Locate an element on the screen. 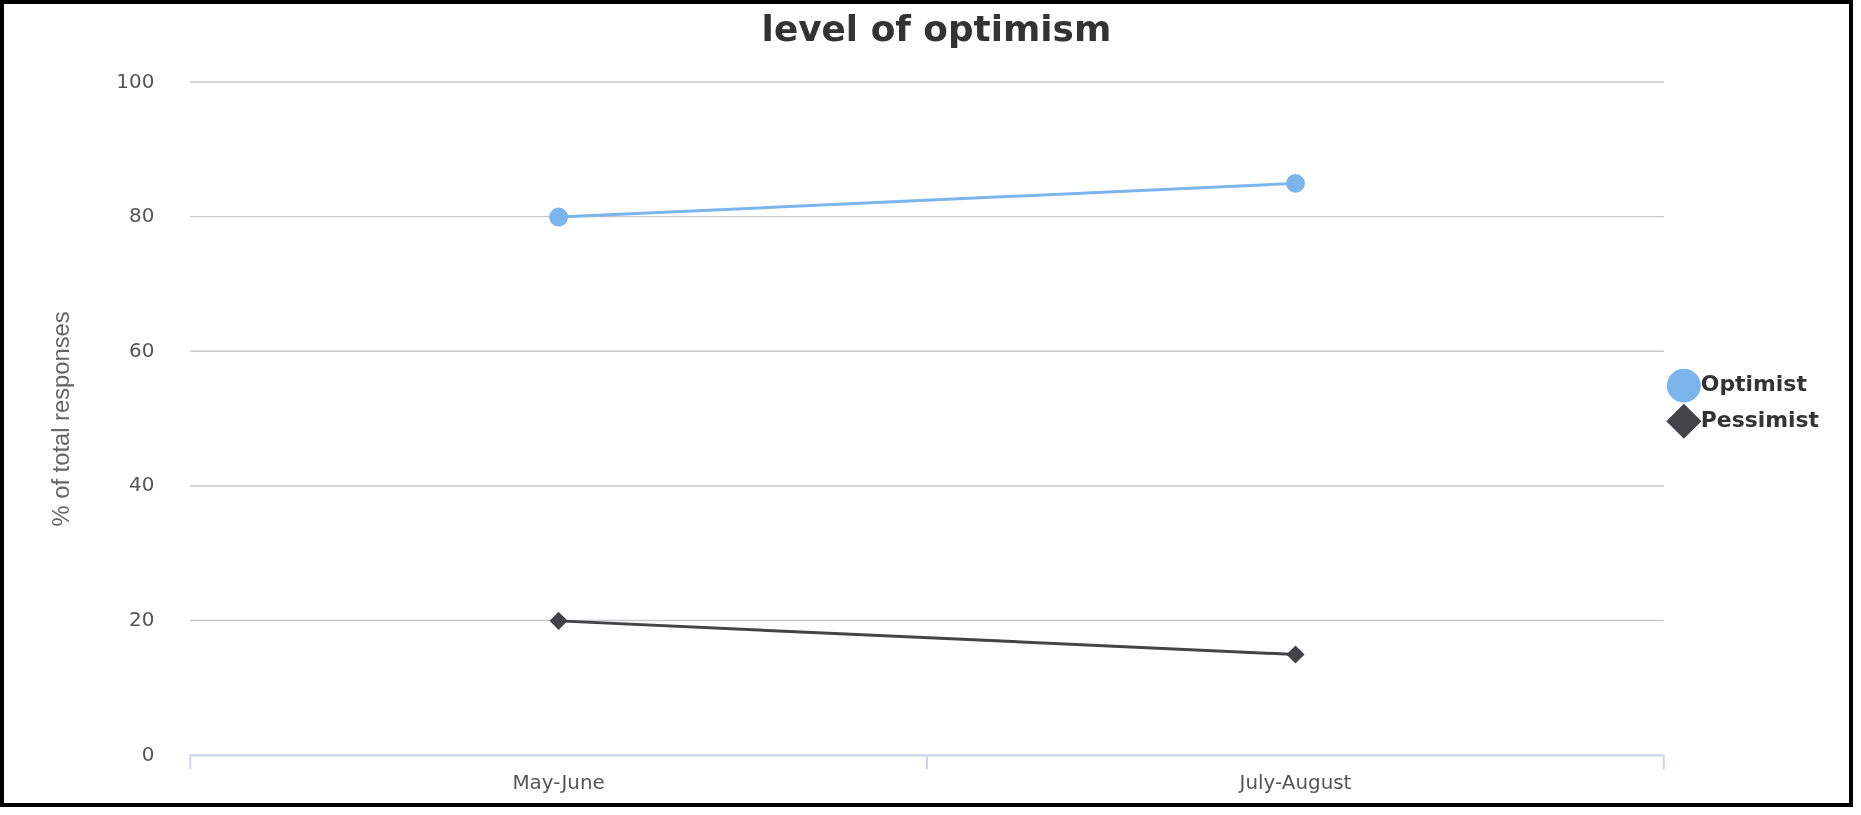  legend-label: Optimist is located at coordinates (1753, 384).